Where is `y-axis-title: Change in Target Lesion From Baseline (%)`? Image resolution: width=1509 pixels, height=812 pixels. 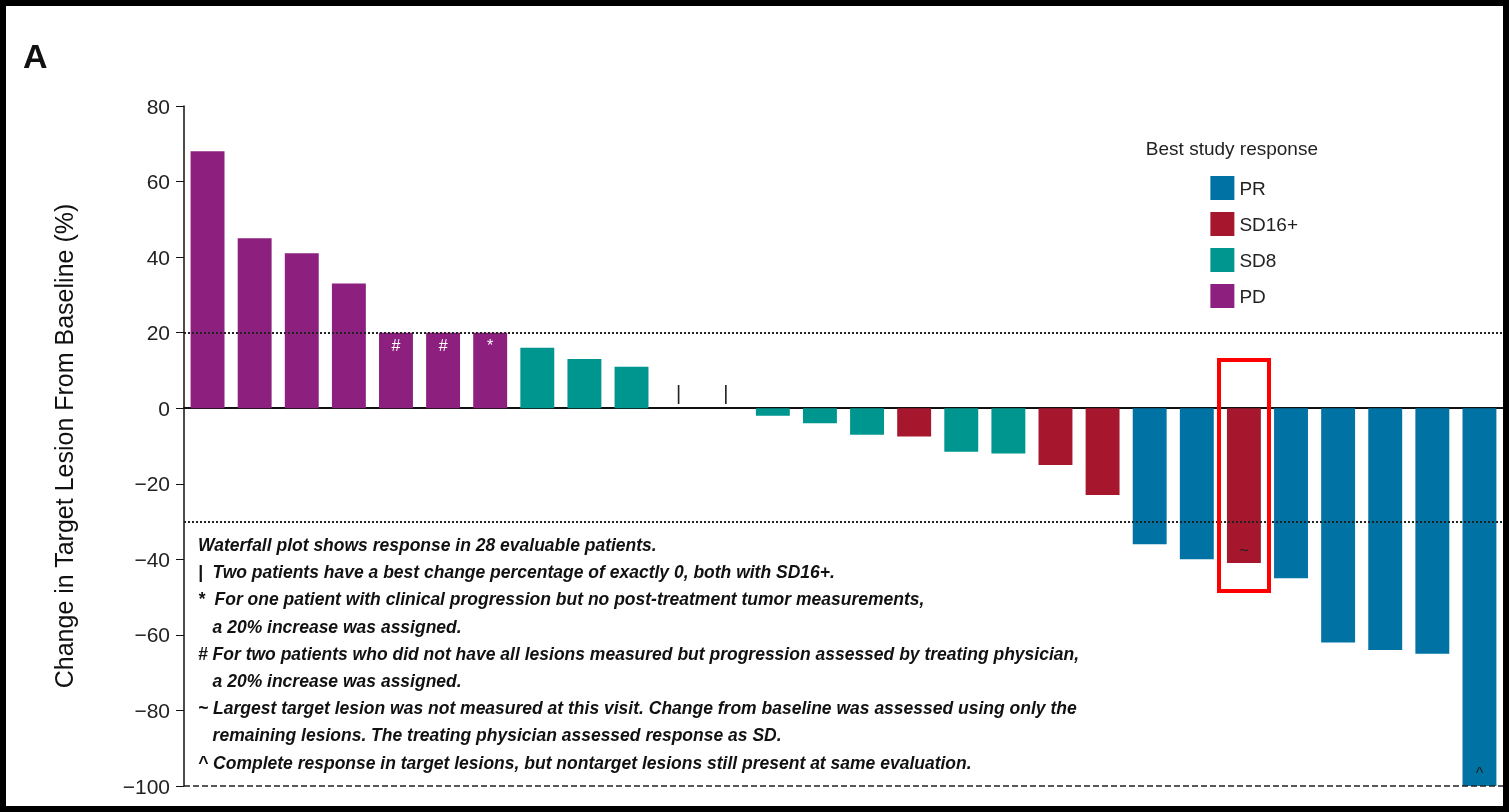
y-axis-title: Change in Target Lesion From Baseline (%) is located at coordinates (63, 446).